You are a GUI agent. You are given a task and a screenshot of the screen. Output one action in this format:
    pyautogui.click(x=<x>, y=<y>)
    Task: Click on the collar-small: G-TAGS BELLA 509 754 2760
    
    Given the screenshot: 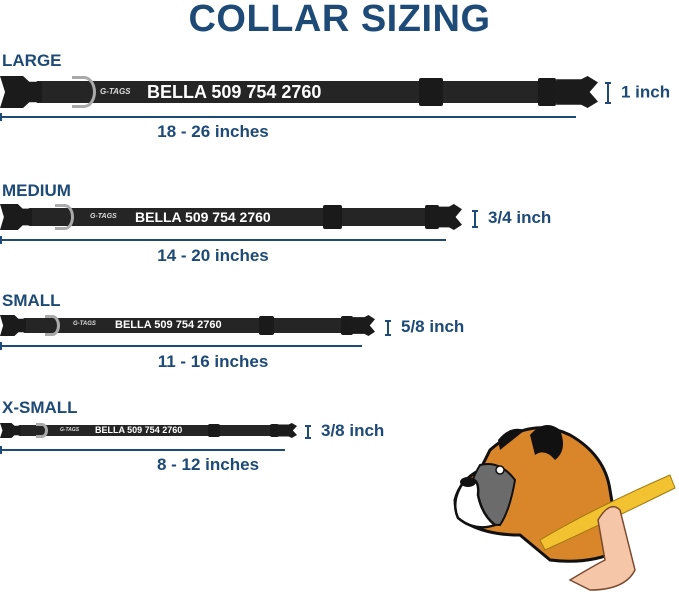 What is the action you would take?
    pyautogui.click(x=187, y=325)
    